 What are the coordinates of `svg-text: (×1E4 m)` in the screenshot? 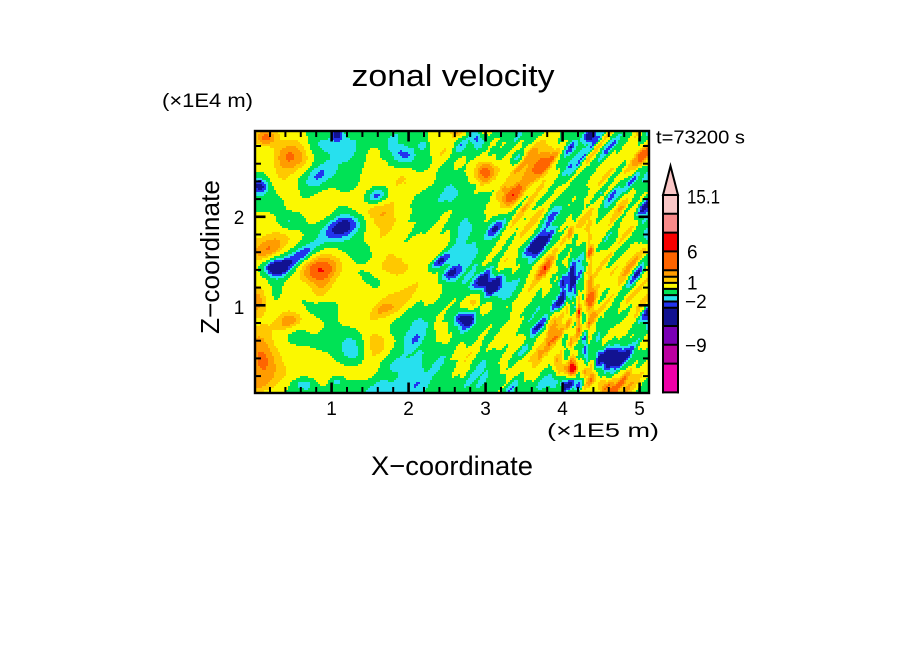 It's located at (207, 101).